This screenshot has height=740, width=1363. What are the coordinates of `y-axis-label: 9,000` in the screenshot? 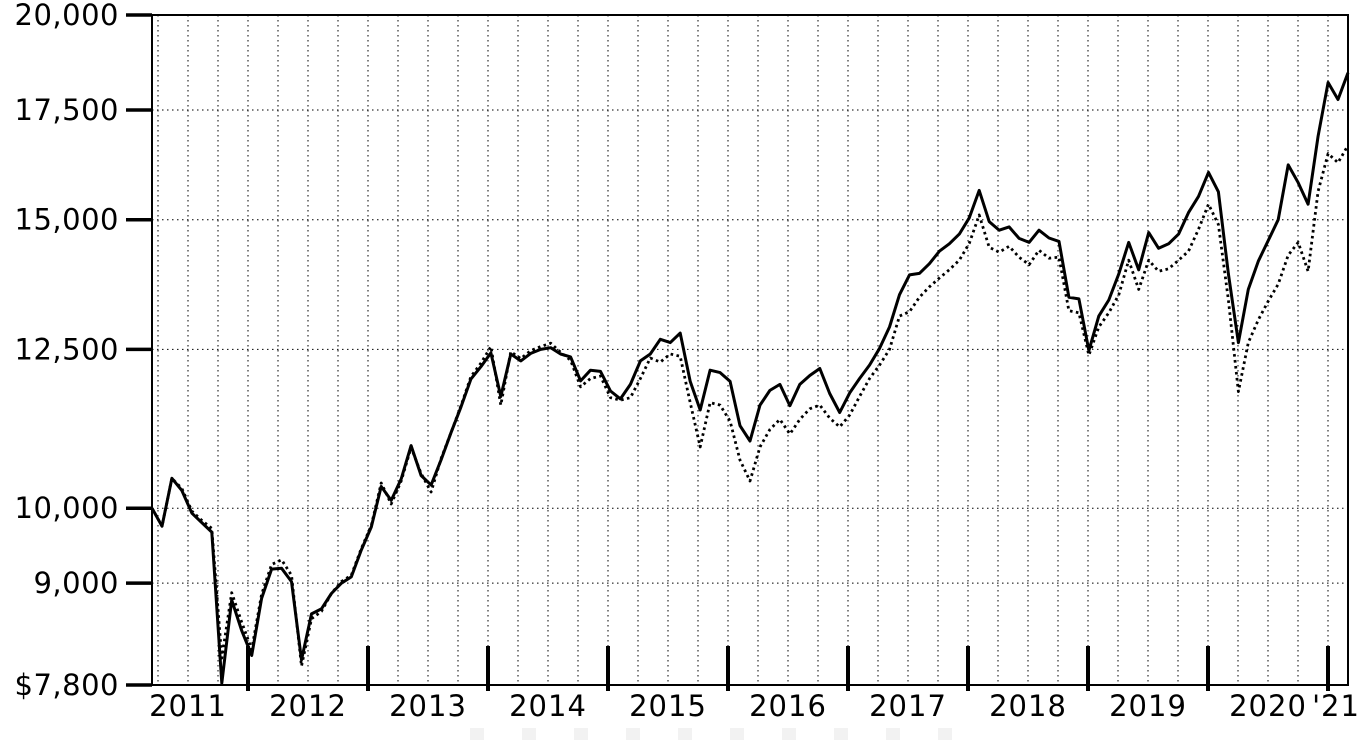 It's located at (76, 583).